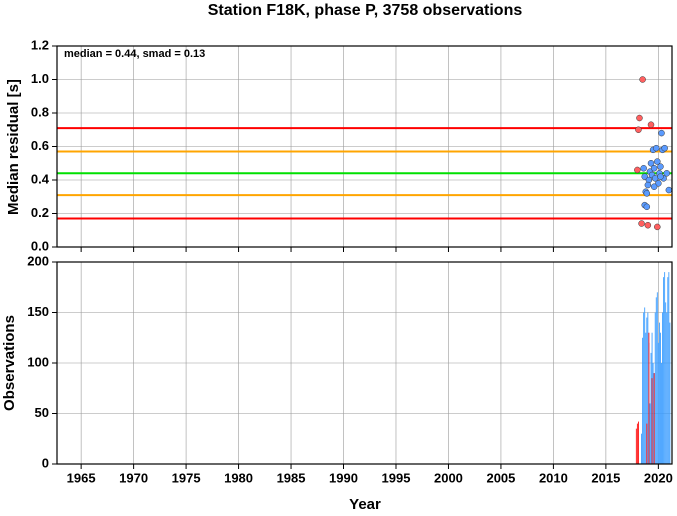 Image resolution: width=677 pixels, height=516 pixels. What do you see at coordinates (133, 477) in the screenshot?
I see `x-tick-label: 1970` at bounding box center [133, 477].